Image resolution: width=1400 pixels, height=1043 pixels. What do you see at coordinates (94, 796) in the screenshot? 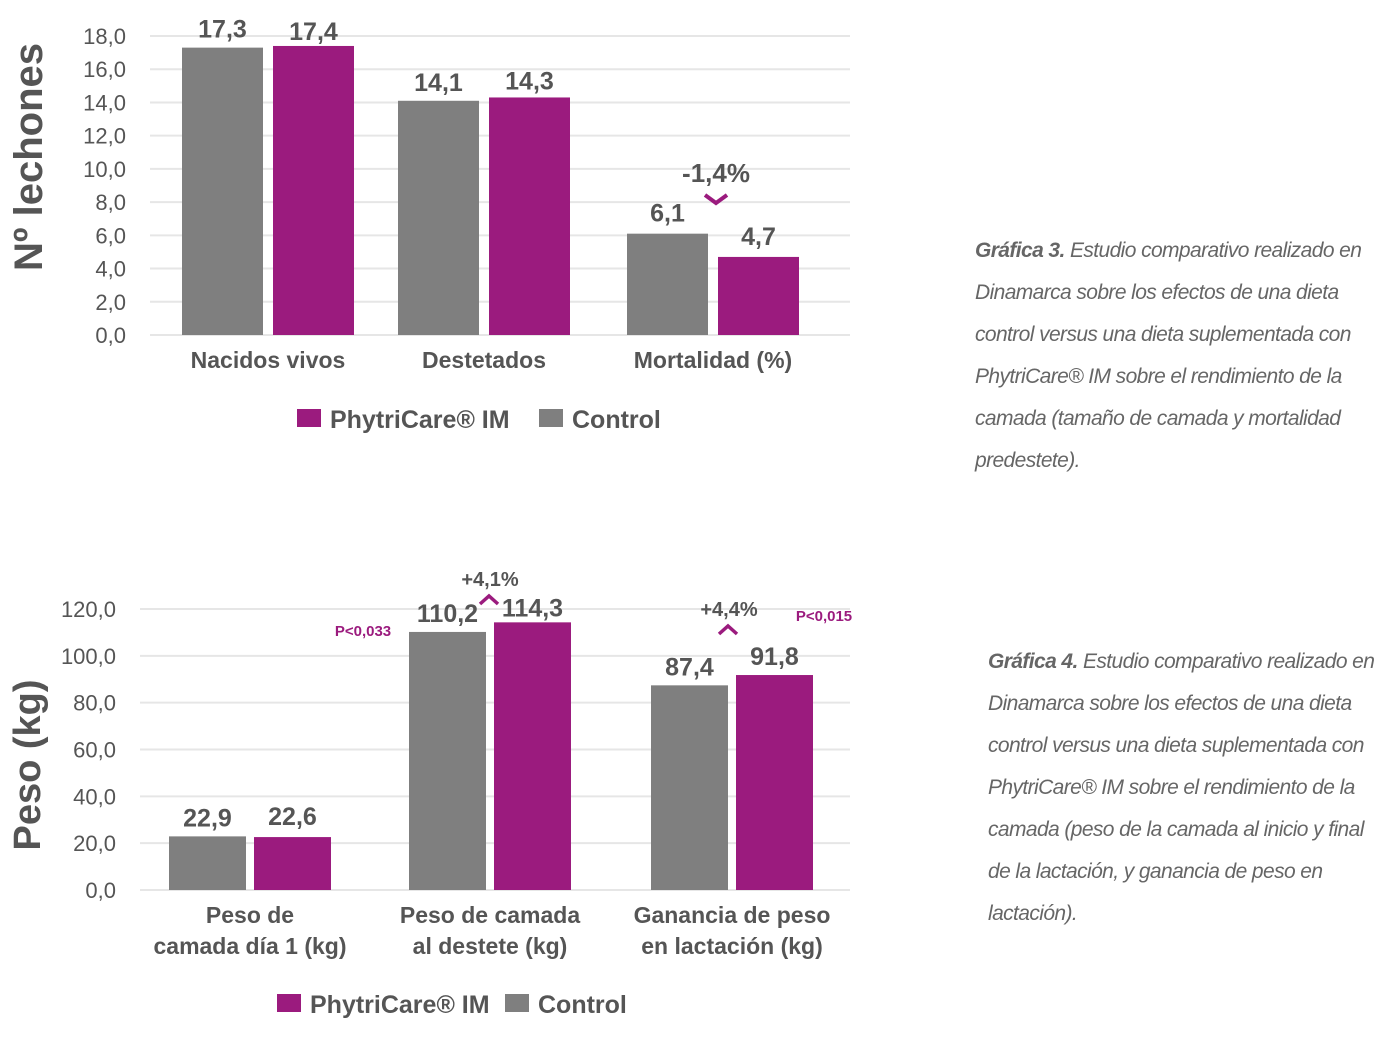
I see `y-tick-label: 40,0` at bounding box center [94, 796].